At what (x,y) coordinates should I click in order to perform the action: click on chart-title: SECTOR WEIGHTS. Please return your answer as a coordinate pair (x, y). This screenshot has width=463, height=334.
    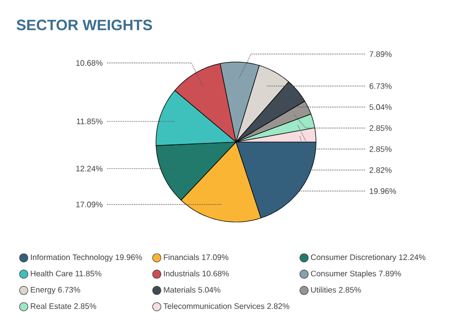
    Looking at the image, I should click on (84, 25).